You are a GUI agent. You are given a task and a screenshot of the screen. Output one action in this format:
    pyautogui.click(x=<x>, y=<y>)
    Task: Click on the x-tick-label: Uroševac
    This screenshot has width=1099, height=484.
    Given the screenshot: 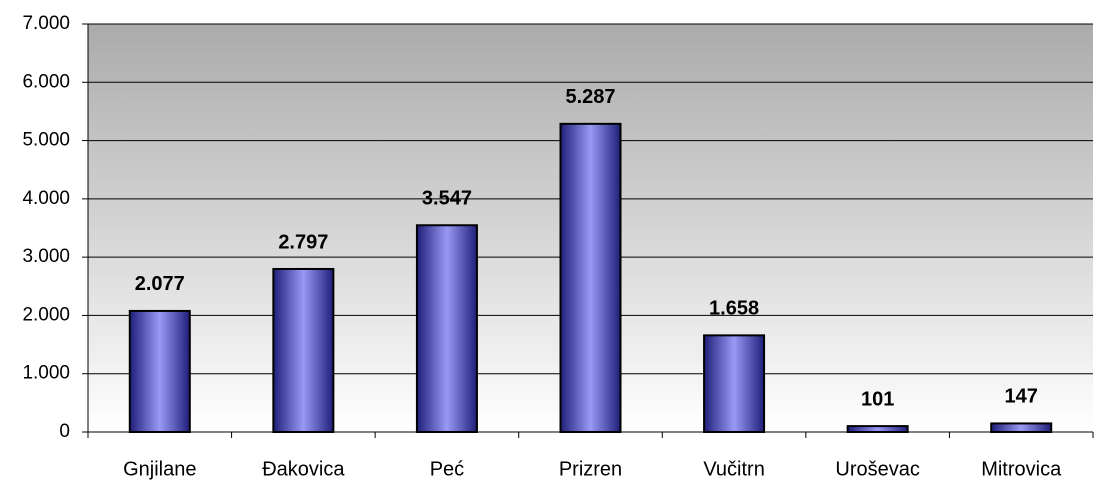 What is the action you would take?
    pyautogui.click(x=877, y=469)
    